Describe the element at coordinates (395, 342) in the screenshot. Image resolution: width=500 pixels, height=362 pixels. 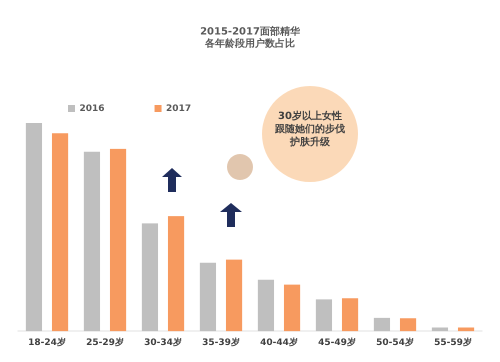
I see `x-tick-label: 50-54岁` at that location.